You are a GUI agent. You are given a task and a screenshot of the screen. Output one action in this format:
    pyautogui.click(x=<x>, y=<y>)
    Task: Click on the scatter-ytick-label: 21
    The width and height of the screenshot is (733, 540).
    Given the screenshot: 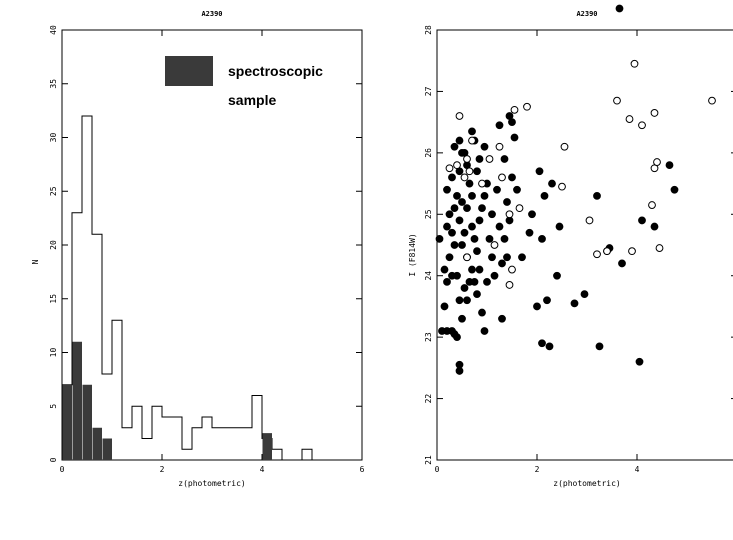 What is the action you would take?
    pyautogui.click(x=428, y=460)
    